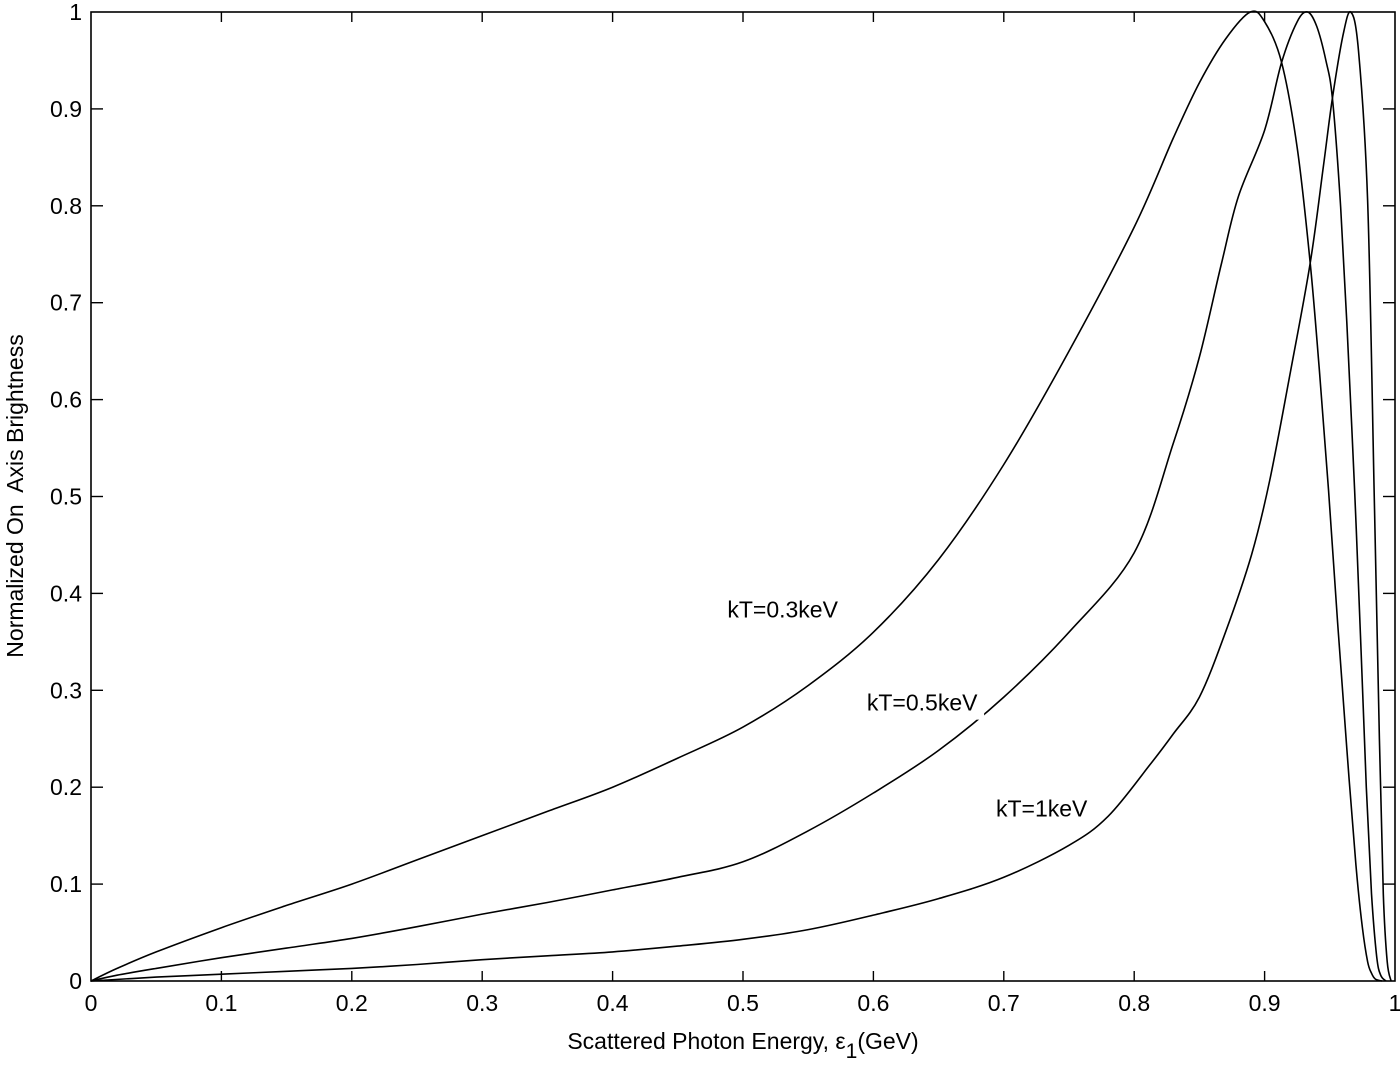 Image resolution: width=1400 pixels, height=1067 pixels. I want to click on y-tick-label: 0.1, so click(66, 884).